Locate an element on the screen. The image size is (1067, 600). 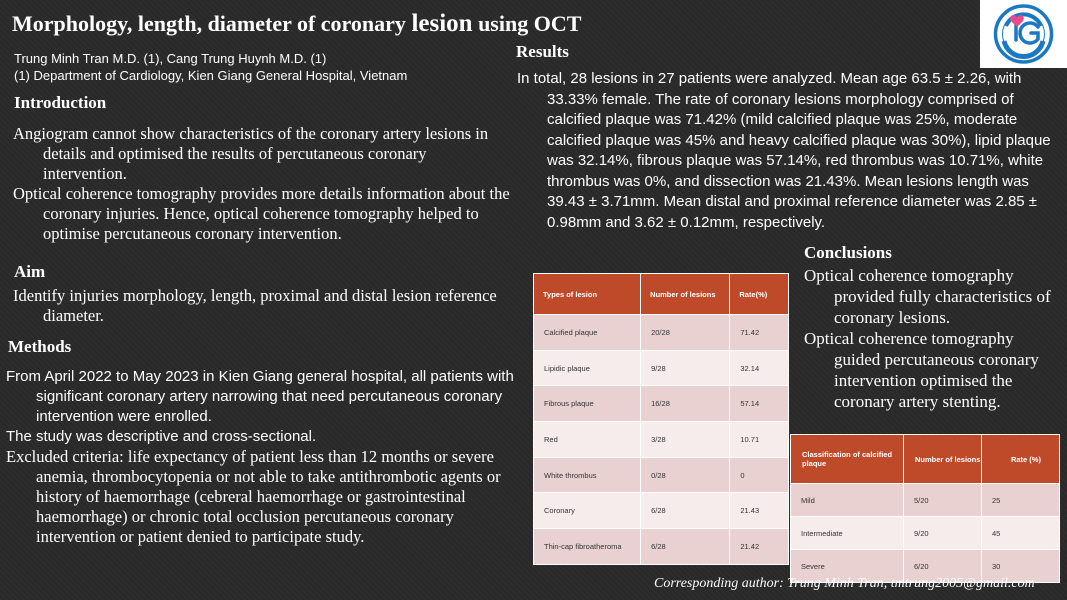
table-row: Lipidic plaque 9/28 32.14 is located at coordinates (660, 368).